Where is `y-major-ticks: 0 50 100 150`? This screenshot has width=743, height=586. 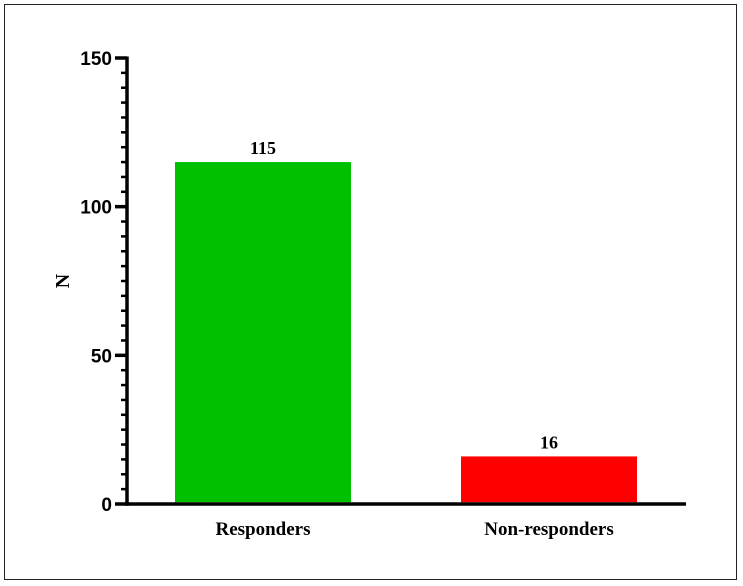 y-major-ticks: 0 50 100 150 is located at coordinates (103, 282).